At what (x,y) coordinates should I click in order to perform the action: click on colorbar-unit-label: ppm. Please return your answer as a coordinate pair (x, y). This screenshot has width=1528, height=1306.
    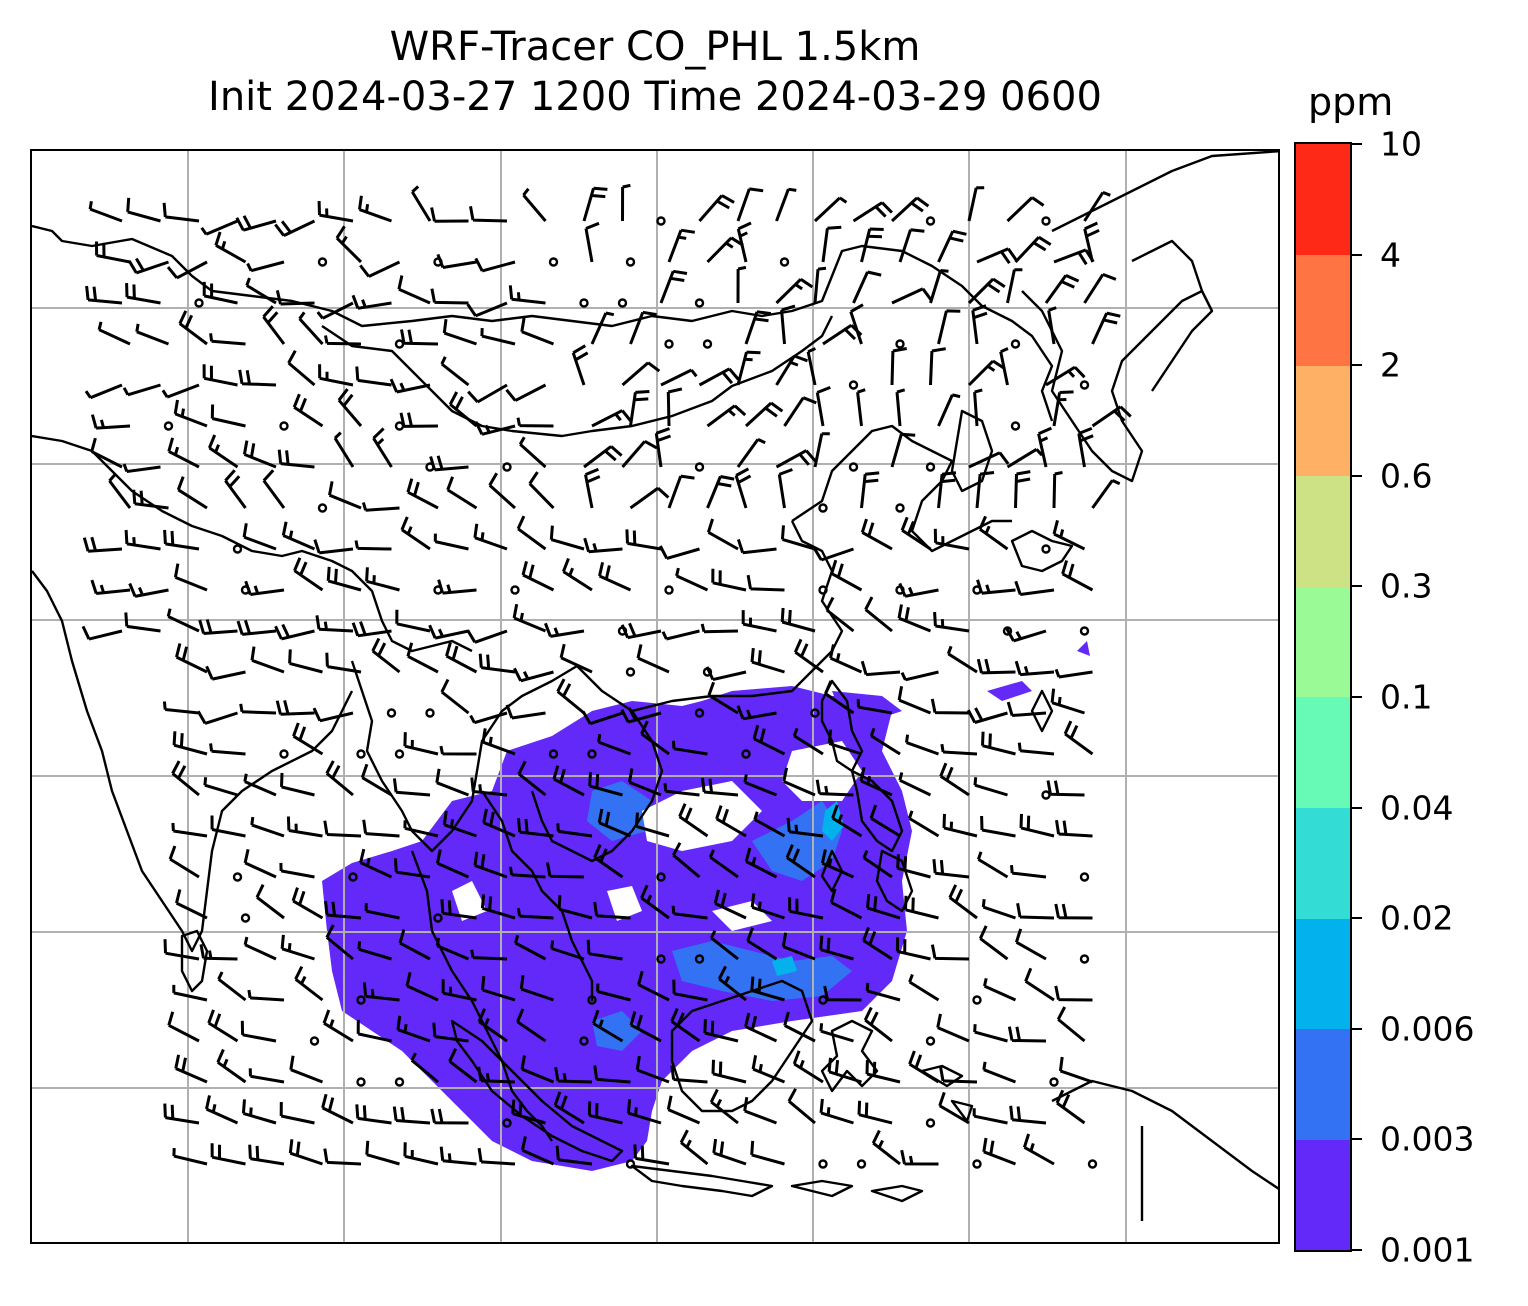
    Looking at the image, I should click on (1351, 102).